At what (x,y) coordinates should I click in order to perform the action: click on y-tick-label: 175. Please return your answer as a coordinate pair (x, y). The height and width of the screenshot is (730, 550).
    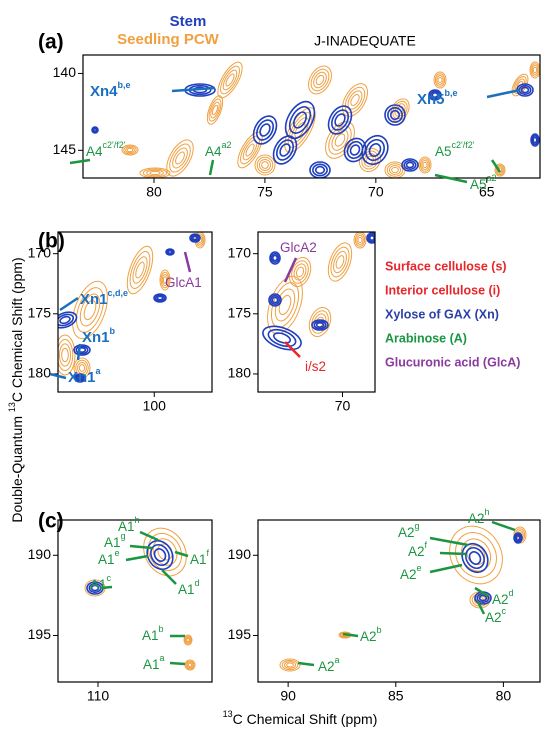
    Looking at the image, I should click on (240, 313).